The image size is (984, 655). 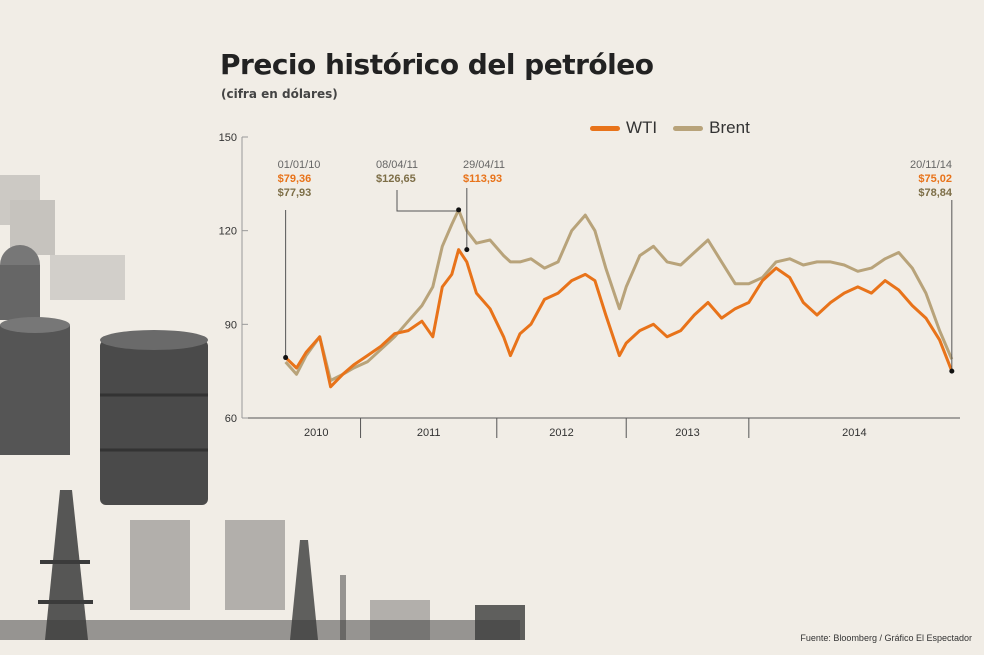 What do you see at coordinates (299, 165) in the screenshot?
I see `annotation-date: 01/01/10` at bounding box center [299, 165].